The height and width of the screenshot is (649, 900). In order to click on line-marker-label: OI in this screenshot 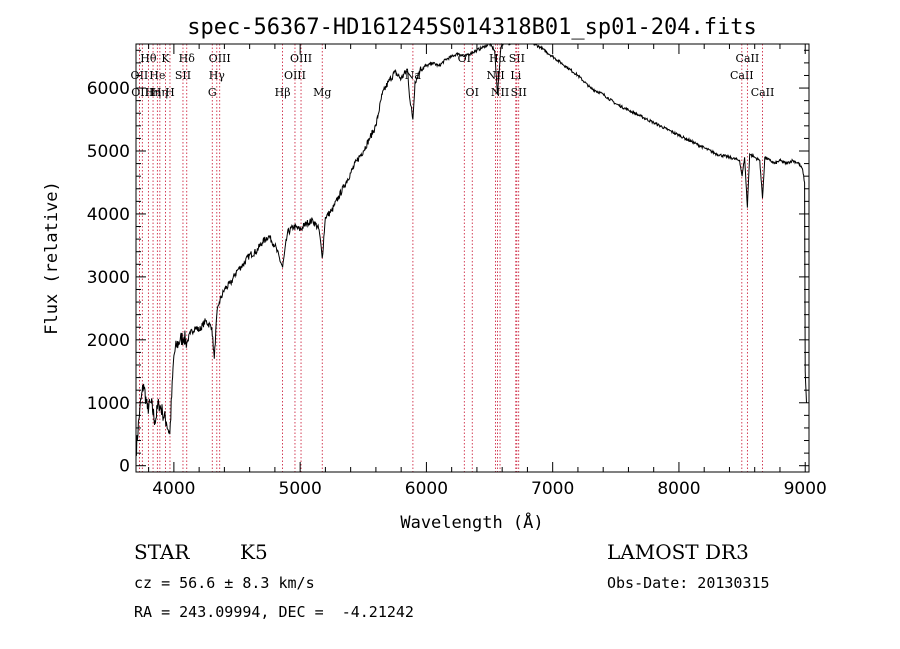, I will do `click(472, 92)`.